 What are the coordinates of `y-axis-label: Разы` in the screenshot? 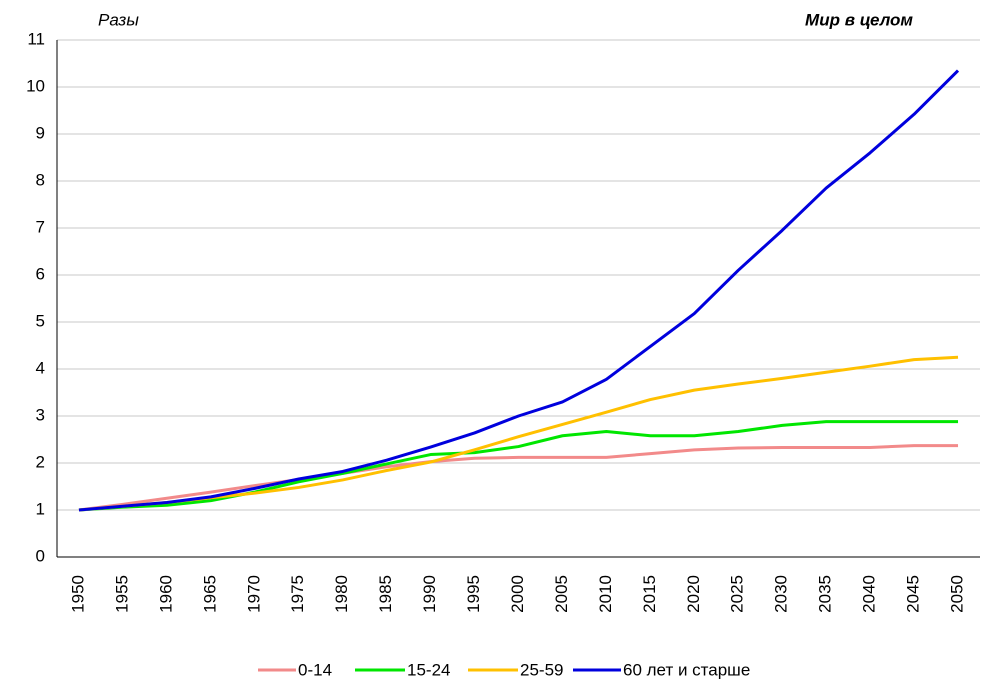 It's located at (118, 19).